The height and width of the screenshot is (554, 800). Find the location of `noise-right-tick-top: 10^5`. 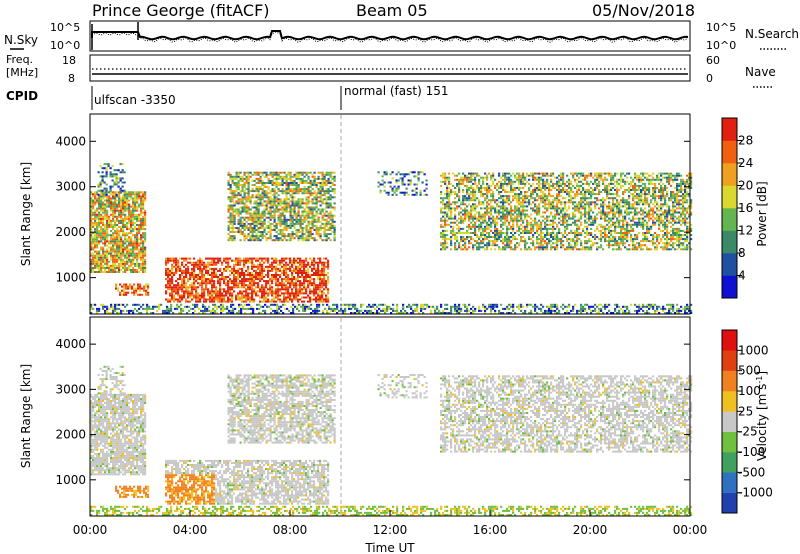

noise-right-tick-top: 10^5 is located at coordinates (721, 27).